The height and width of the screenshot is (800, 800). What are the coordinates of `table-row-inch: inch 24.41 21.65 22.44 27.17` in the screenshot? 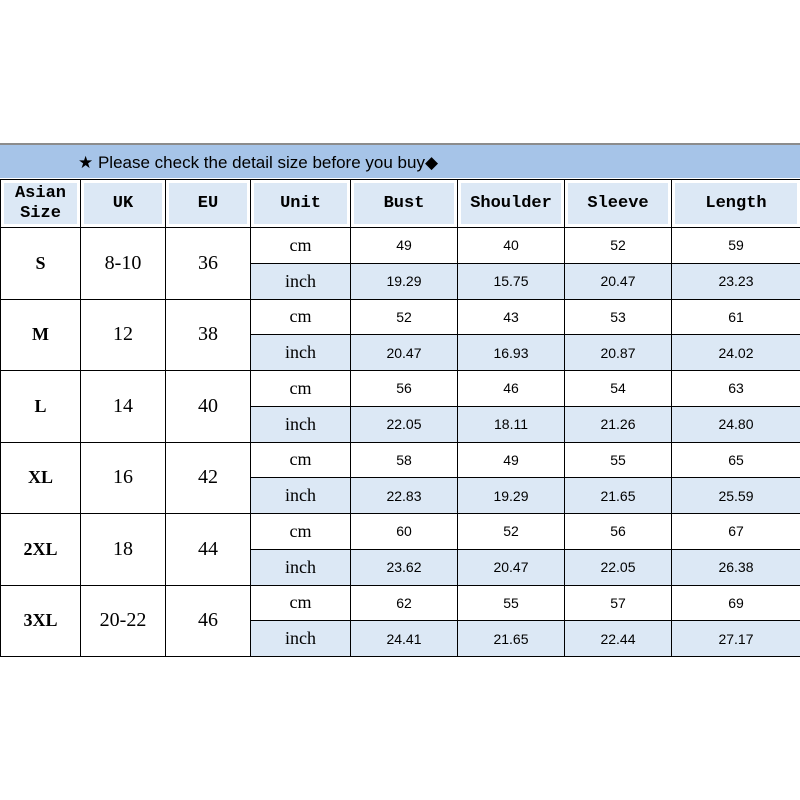 It's located at (400, 638).